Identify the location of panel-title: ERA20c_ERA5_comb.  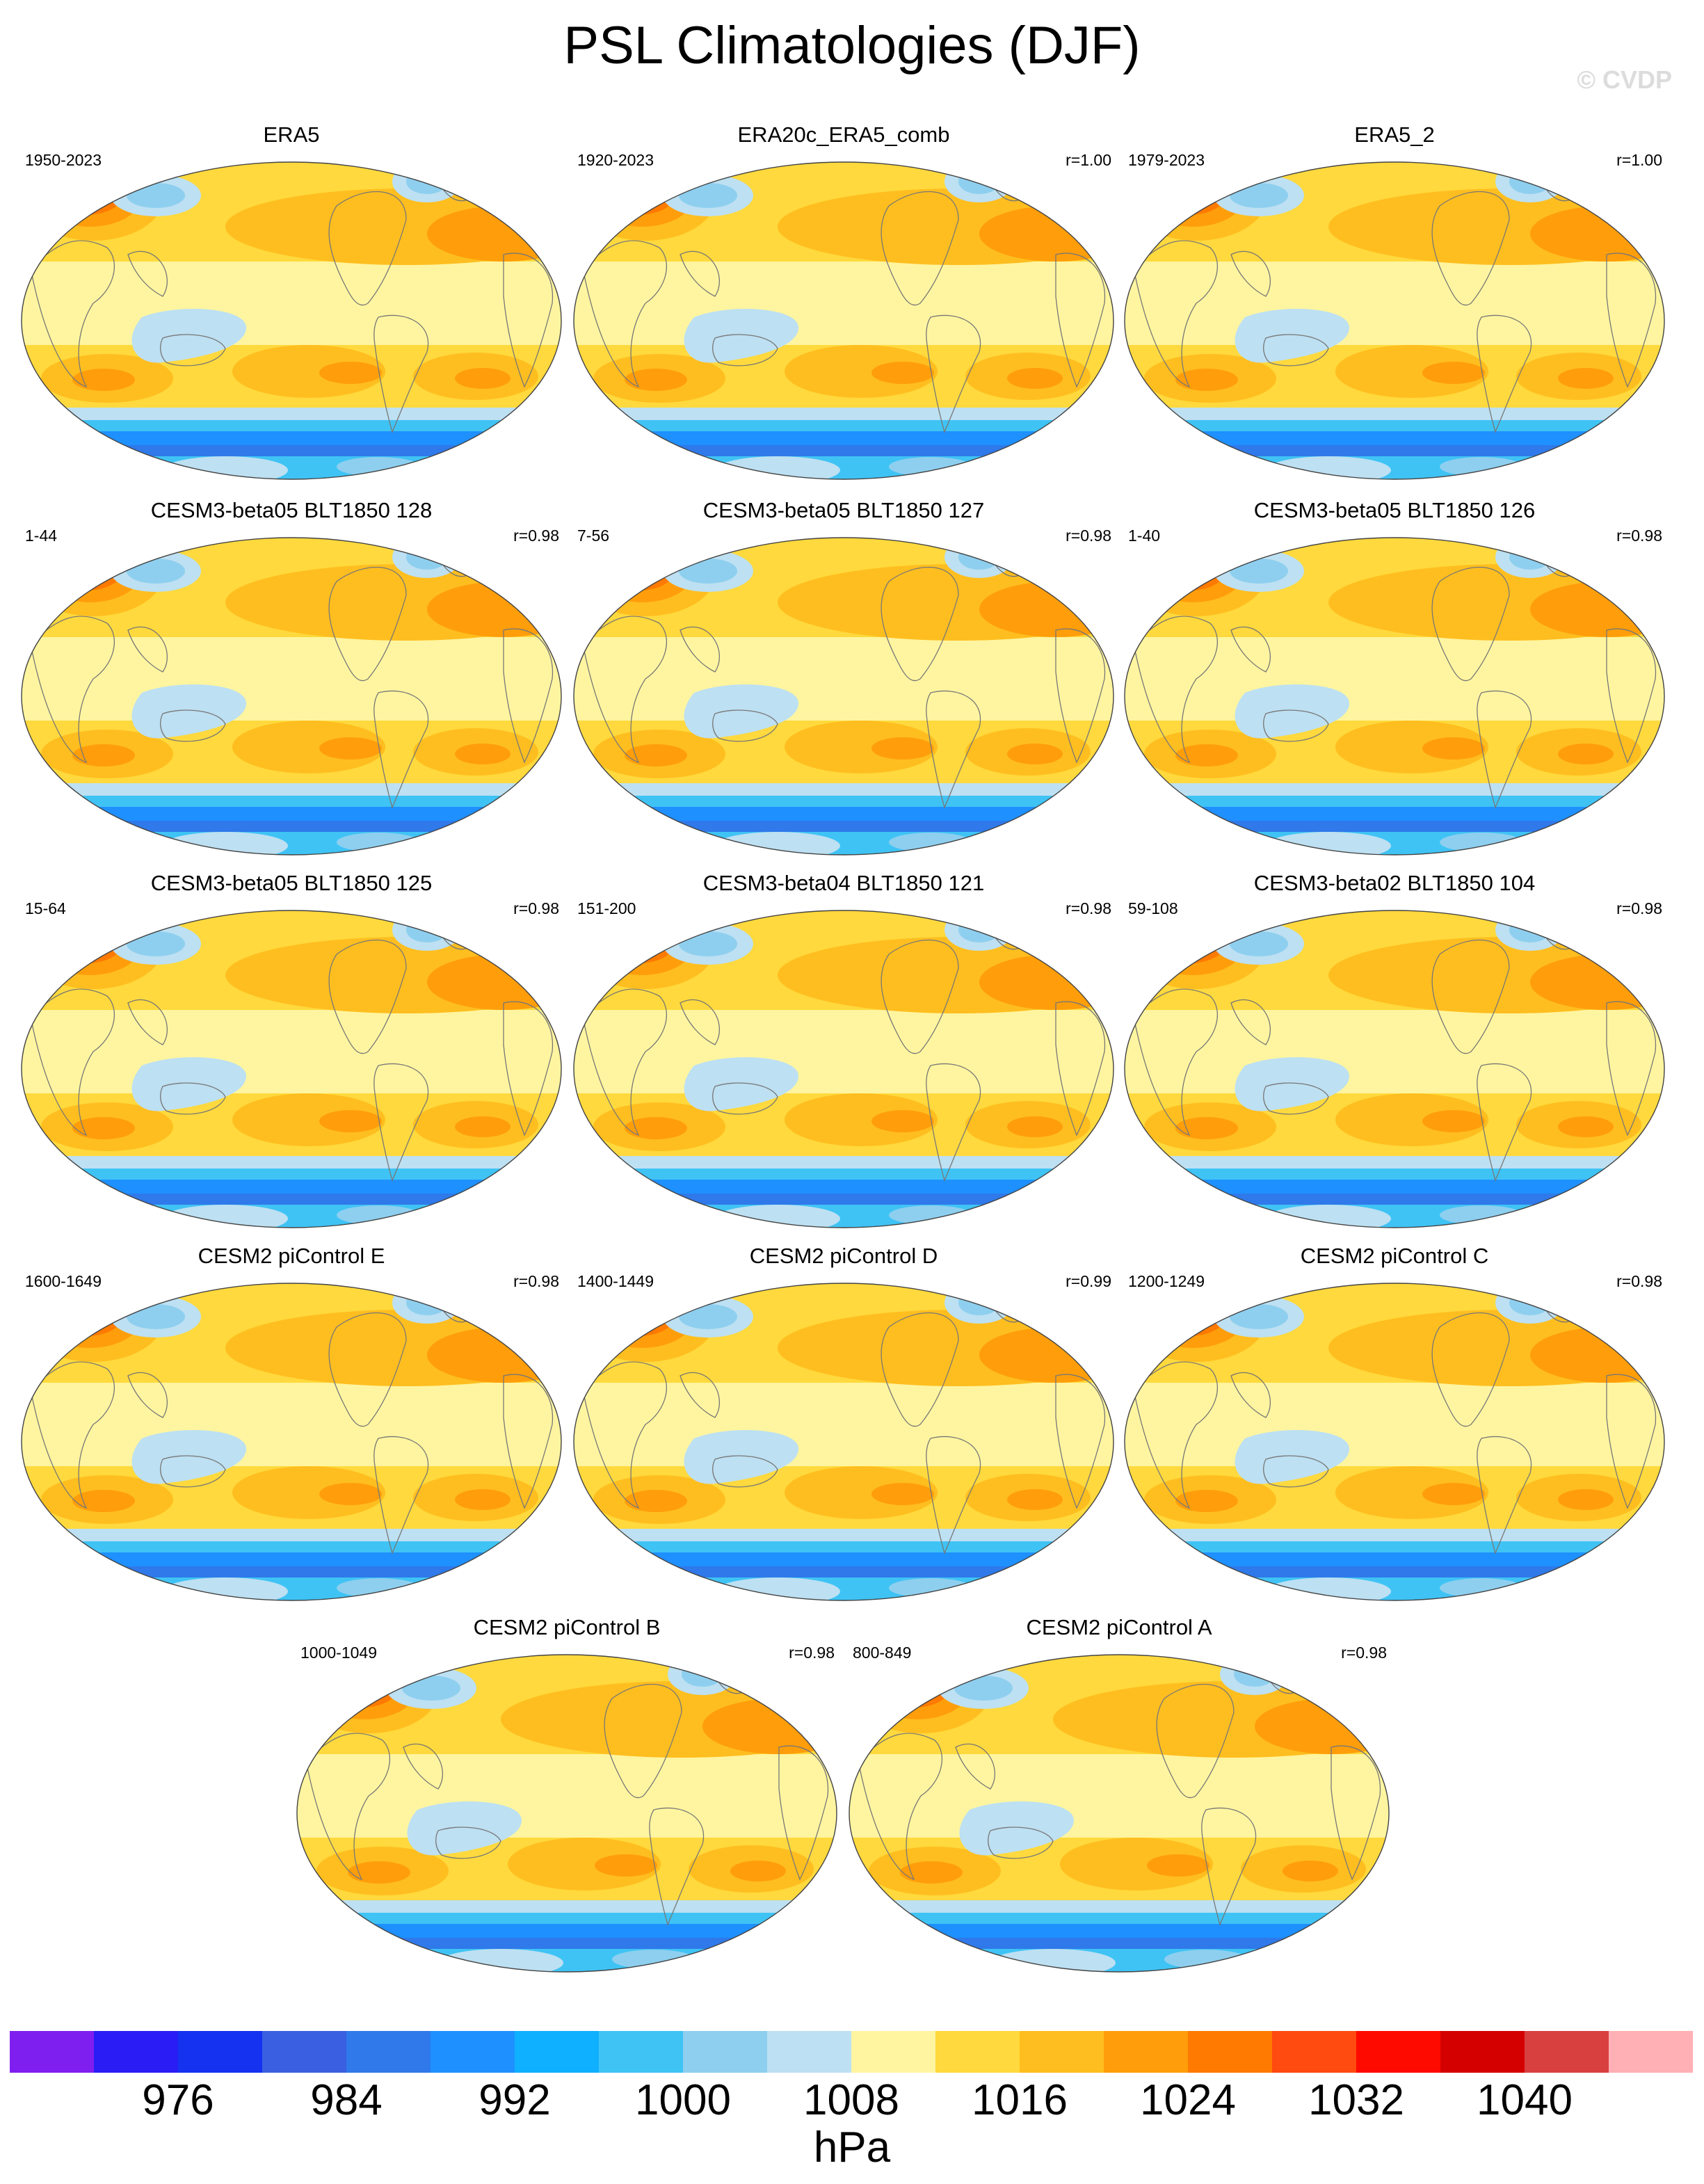
(844, 134).